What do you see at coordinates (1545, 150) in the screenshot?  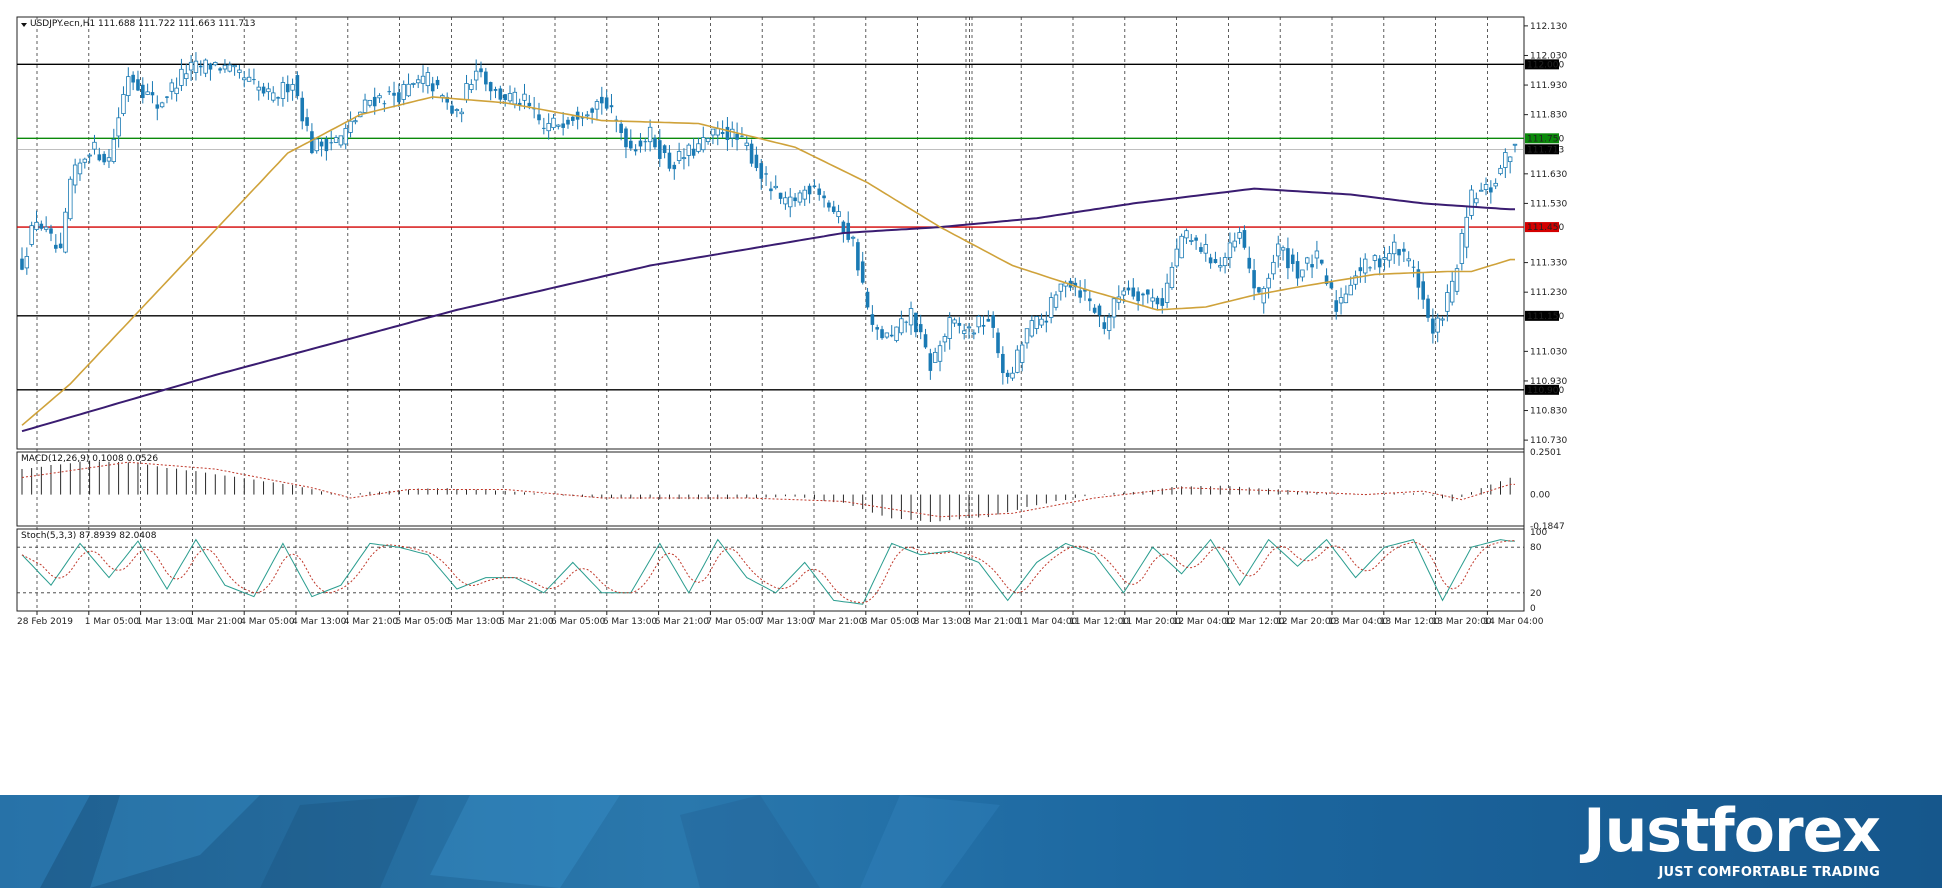 I see `current-price-label: 111.713` at bounding box center [1545, 150].